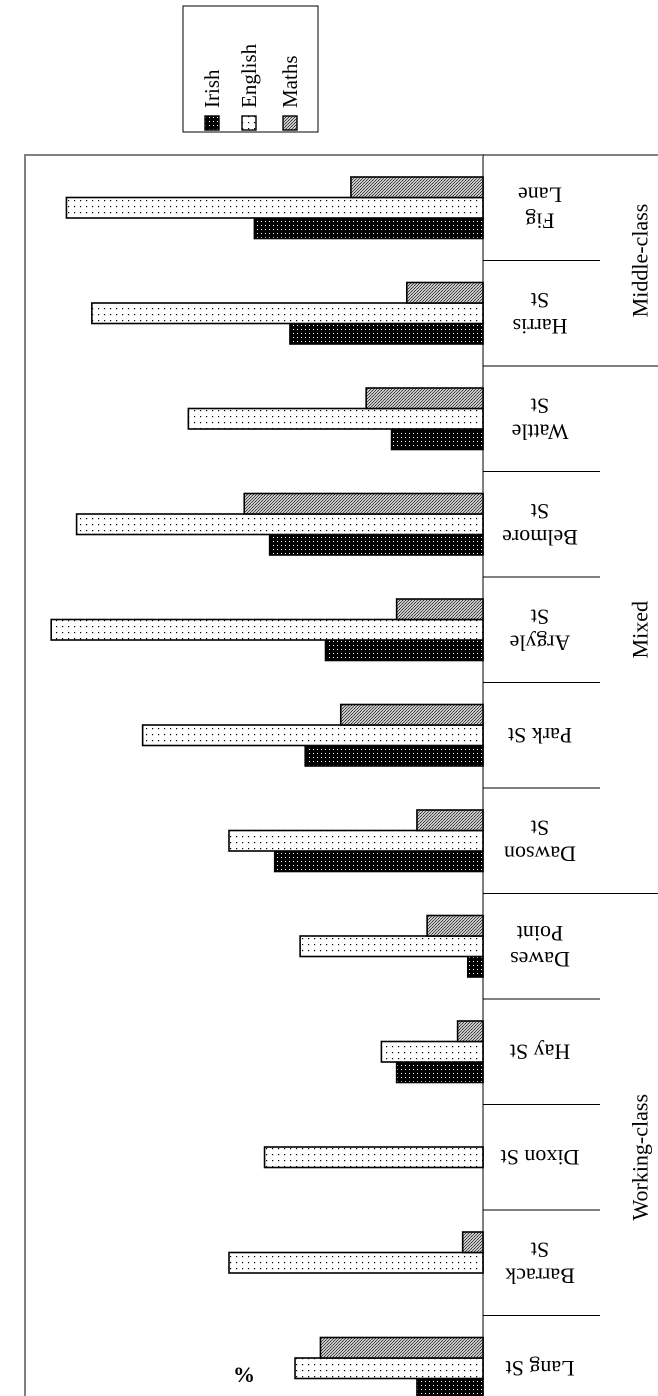  Describe the element at coordinates (539, 1368) in the screenshot. I see `category-label: Lang St` at that location.